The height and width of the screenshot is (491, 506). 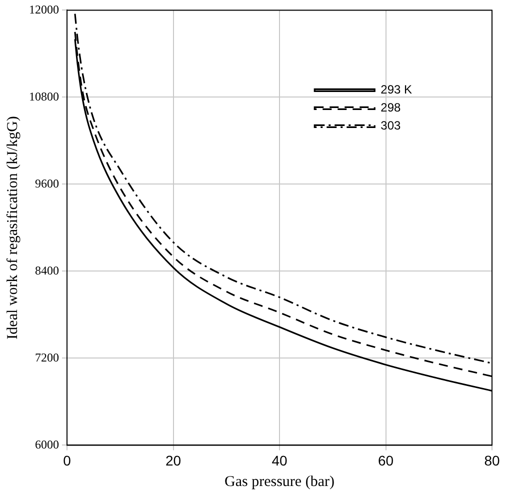 I want to click on x-tick-label: 0, so click(x=67, y=460).